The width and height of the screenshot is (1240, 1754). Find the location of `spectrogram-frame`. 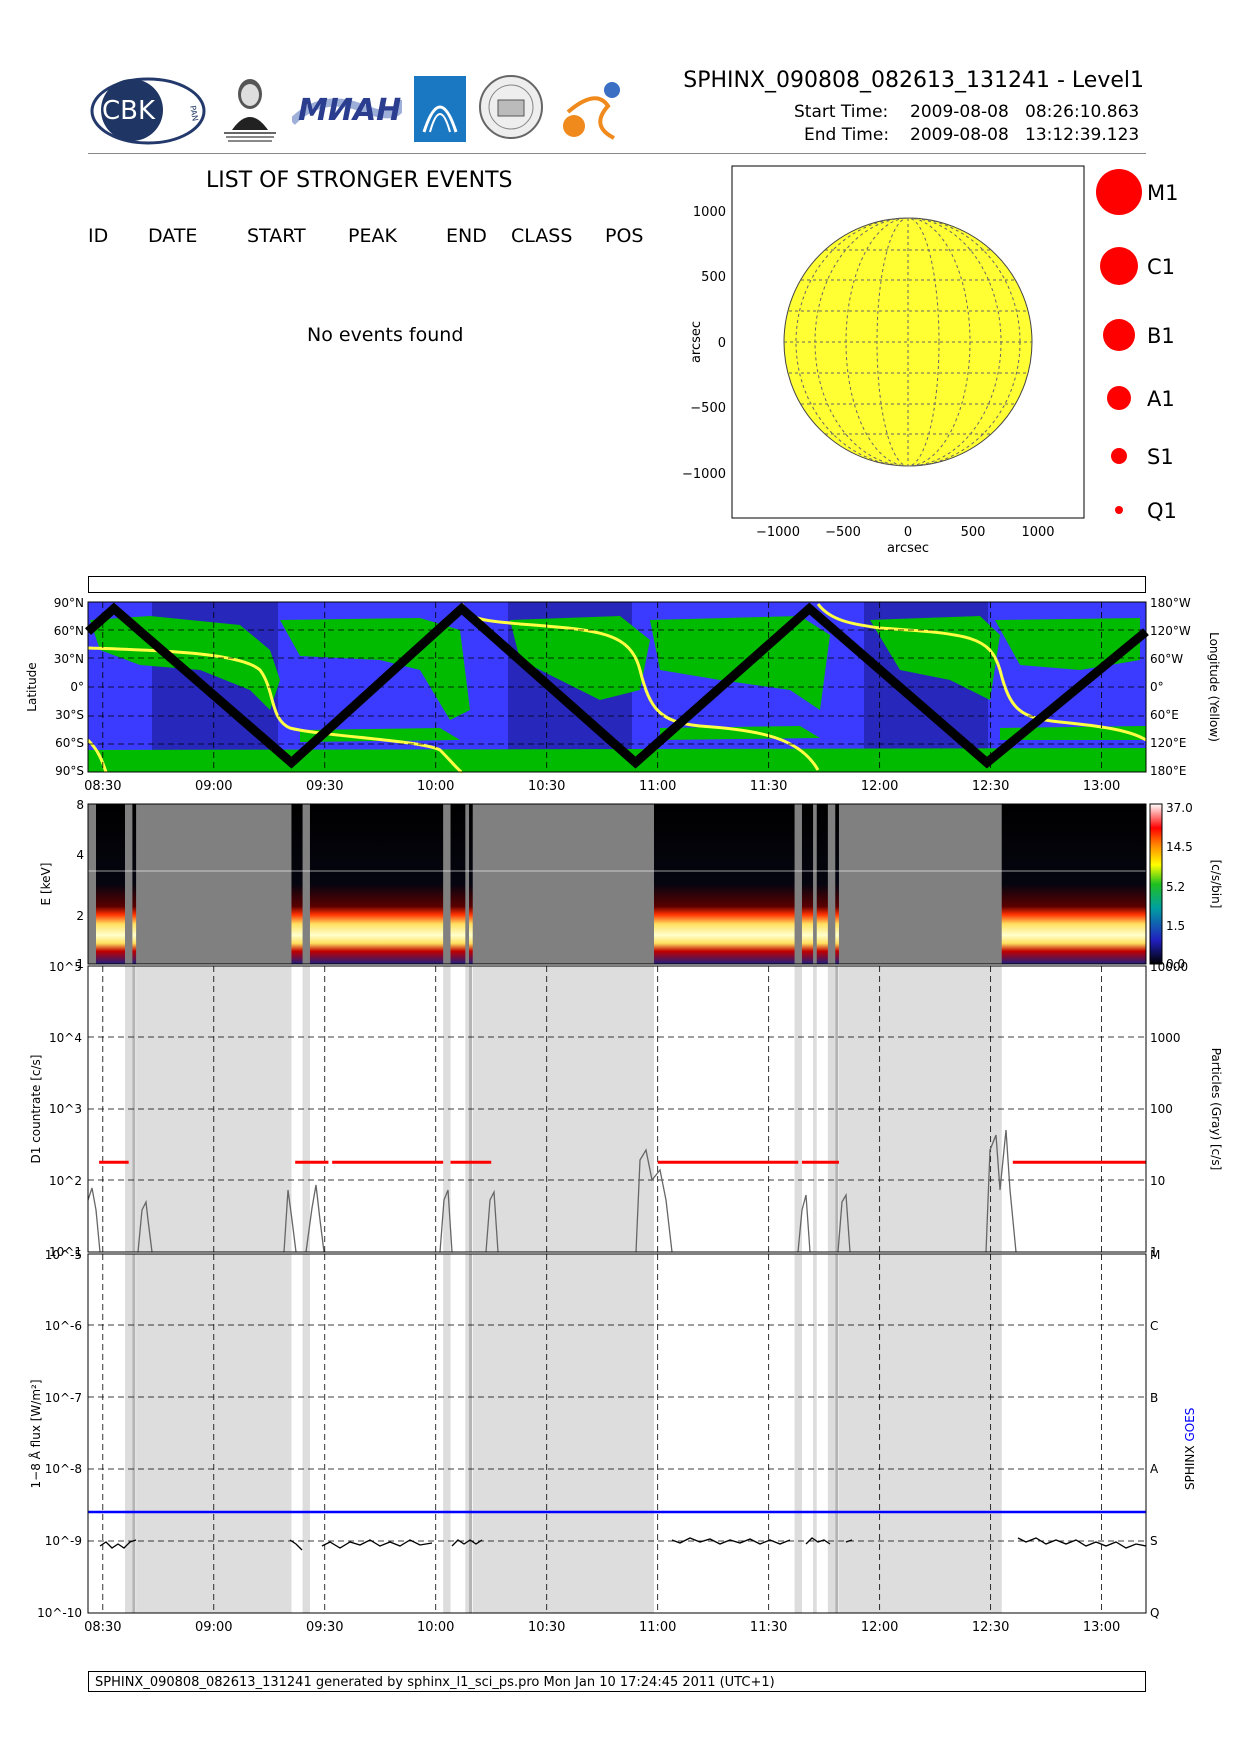

spectrogram-frame is located at coordinates (617, 884).